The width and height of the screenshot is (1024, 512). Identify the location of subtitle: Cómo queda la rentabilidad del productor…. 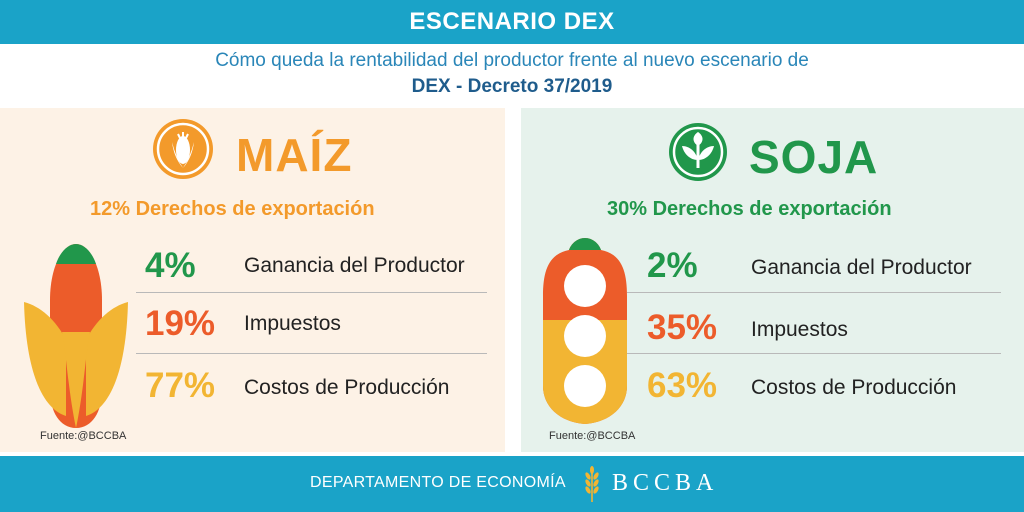
(512, 60).